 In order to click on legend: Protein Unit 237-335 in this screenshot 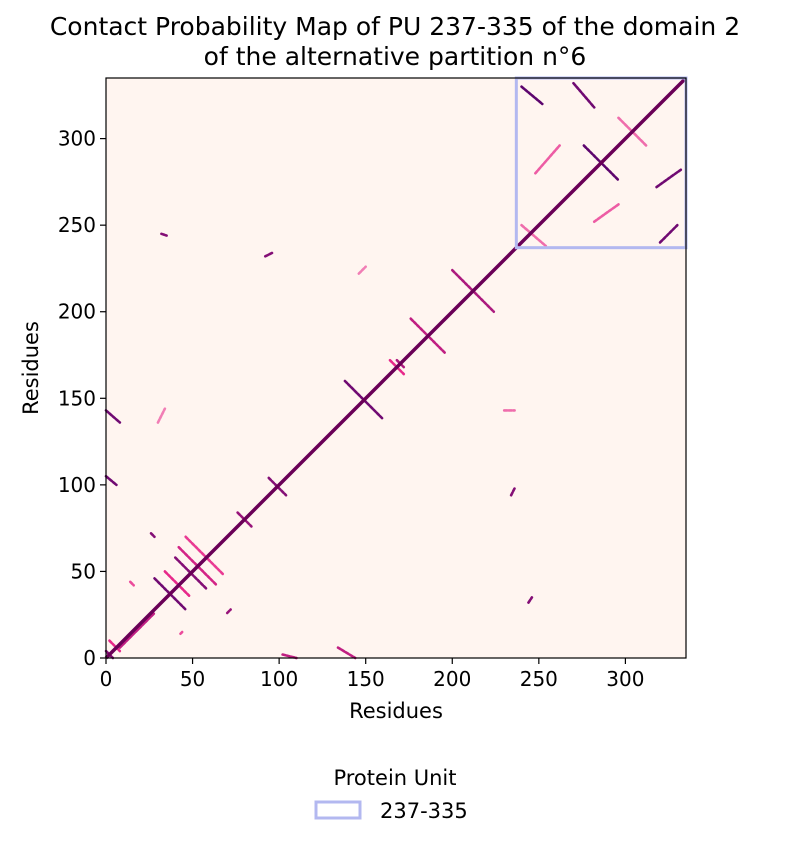, I will do `click(391, 794)`.